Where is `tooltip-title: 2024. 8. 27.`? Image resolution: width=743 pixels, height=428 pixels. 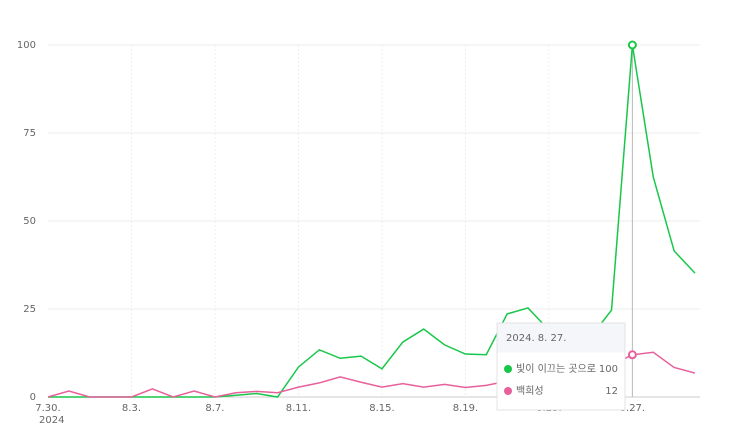
tooltip-title: 2024. 8. 27. is located at coordinates (536, 338).